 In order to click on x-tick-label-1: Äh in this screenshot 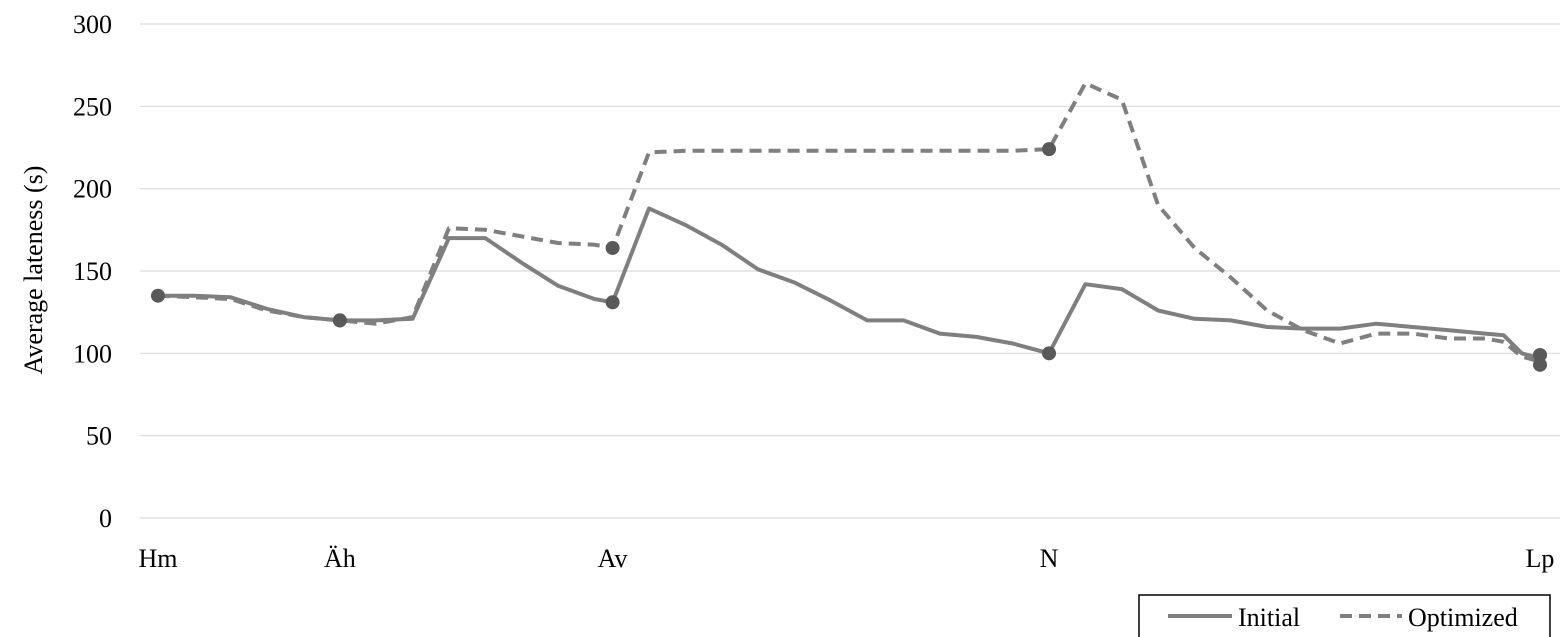, I will do `click(340, 558)`.